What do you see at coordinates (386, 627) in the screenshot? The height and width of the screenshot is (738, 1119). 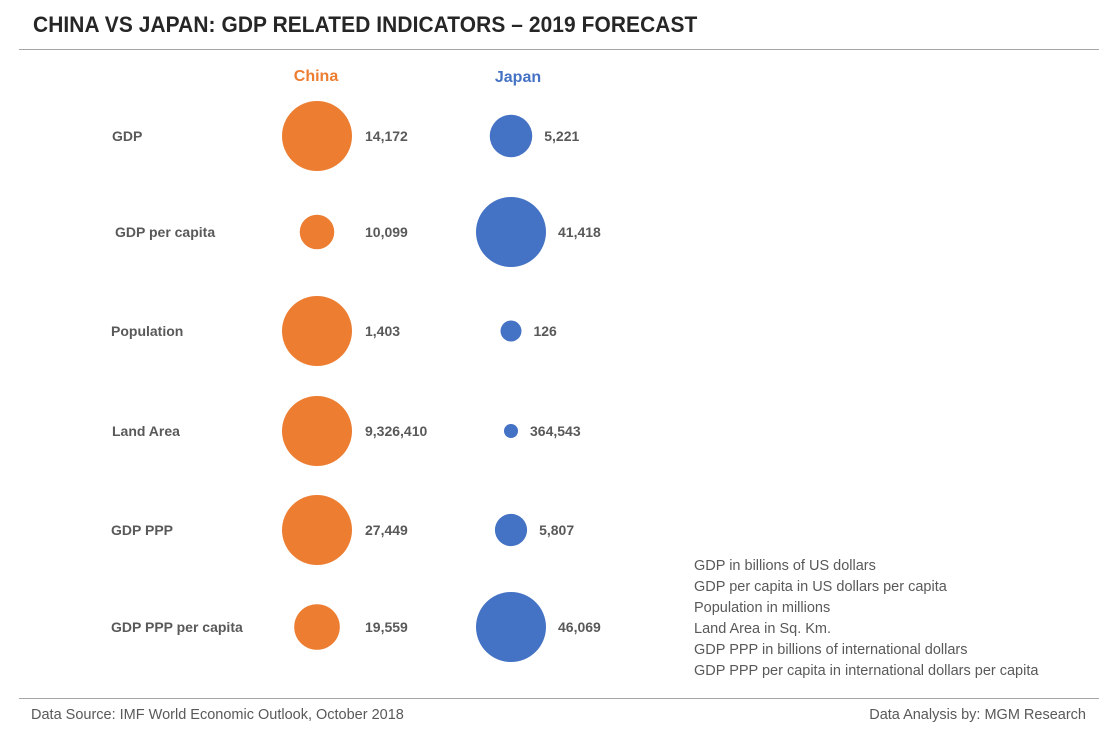 I see `china-value-label: 19,559` at bounding box center [386, 627].